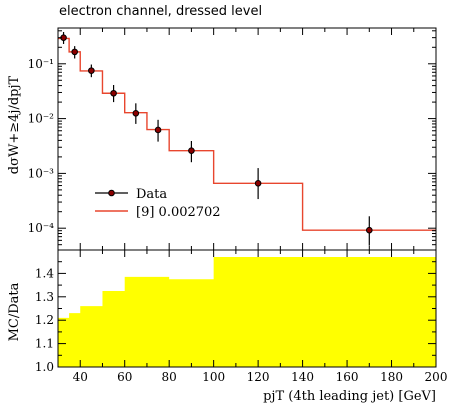 This screenshot has width=450, height=404. What do you see at coordinates (161, 11) in the screenshot?
I see `chart-title: electron channel, dressed level` at bounding box center [161, 11].